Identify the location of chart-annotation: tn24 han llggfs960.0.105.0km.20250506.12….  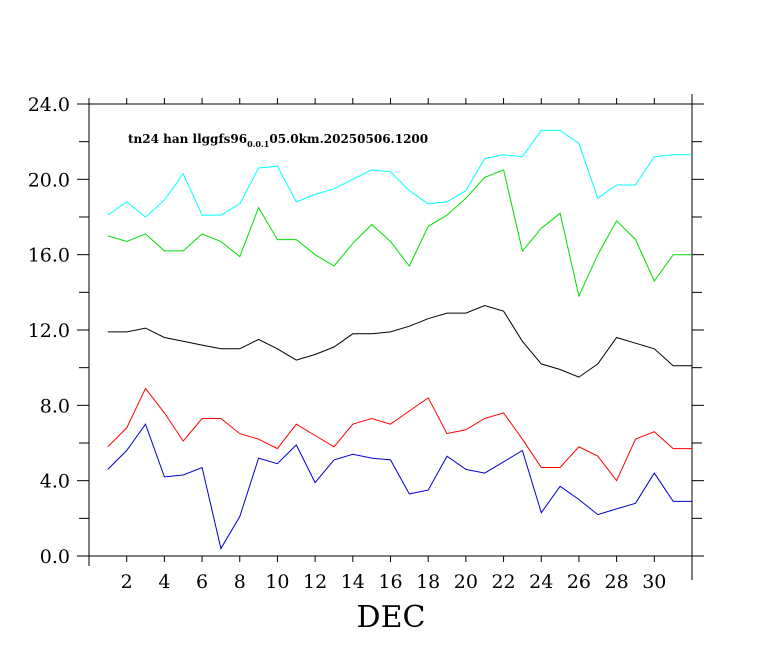
(278, 140).